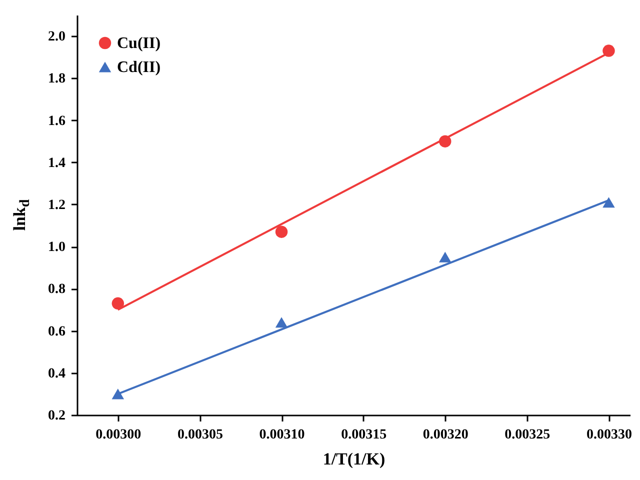  What do you see at coordinates (57, 290) in the screenshot?
I see `y-tick-label: 0.8` at bounding box center [57, 290].